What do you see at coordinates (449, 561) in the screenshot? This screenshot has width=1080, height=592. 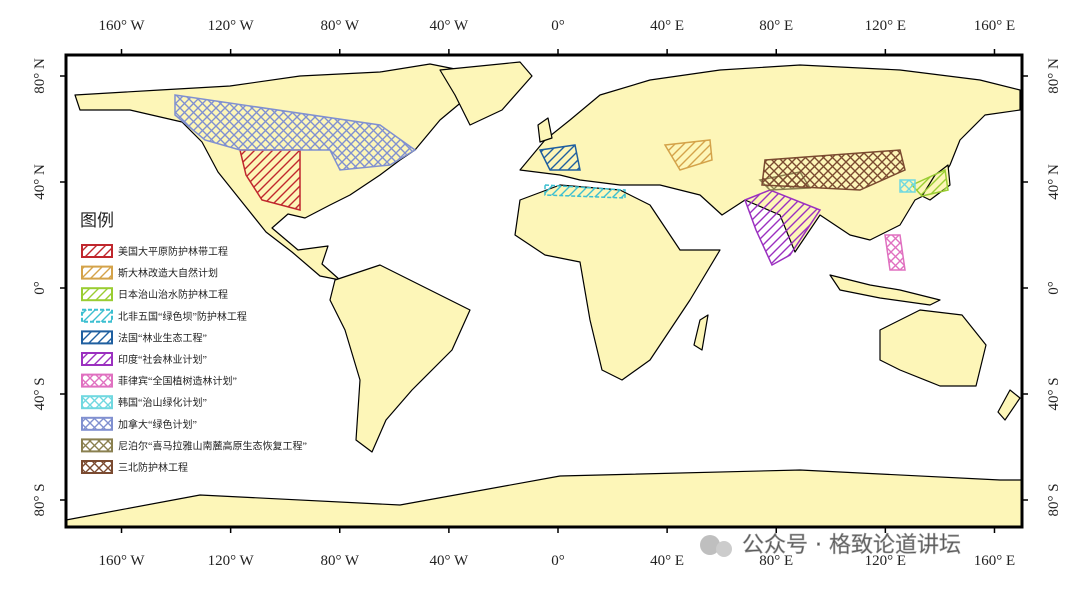 I see `lon-tick-label-bottom: 40° W` at bounding box center [449, 561].